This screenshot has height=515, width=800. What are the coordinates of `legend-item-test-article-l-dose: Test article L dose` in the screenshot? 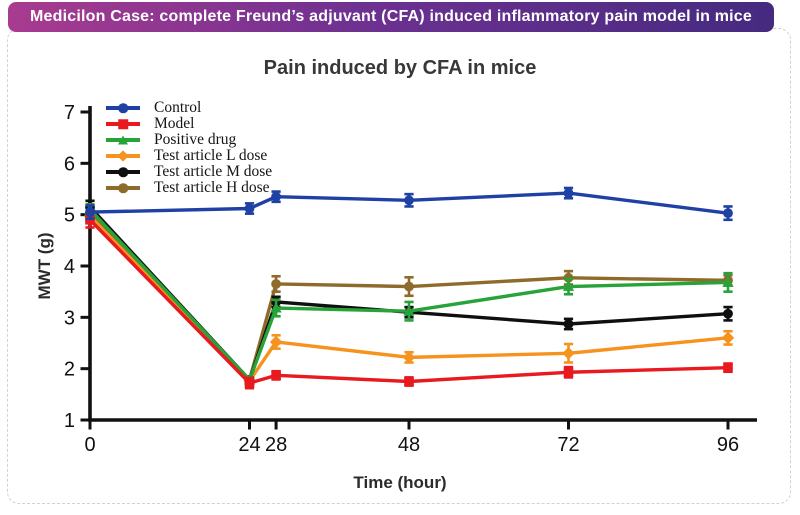 It's located at (189, 156).